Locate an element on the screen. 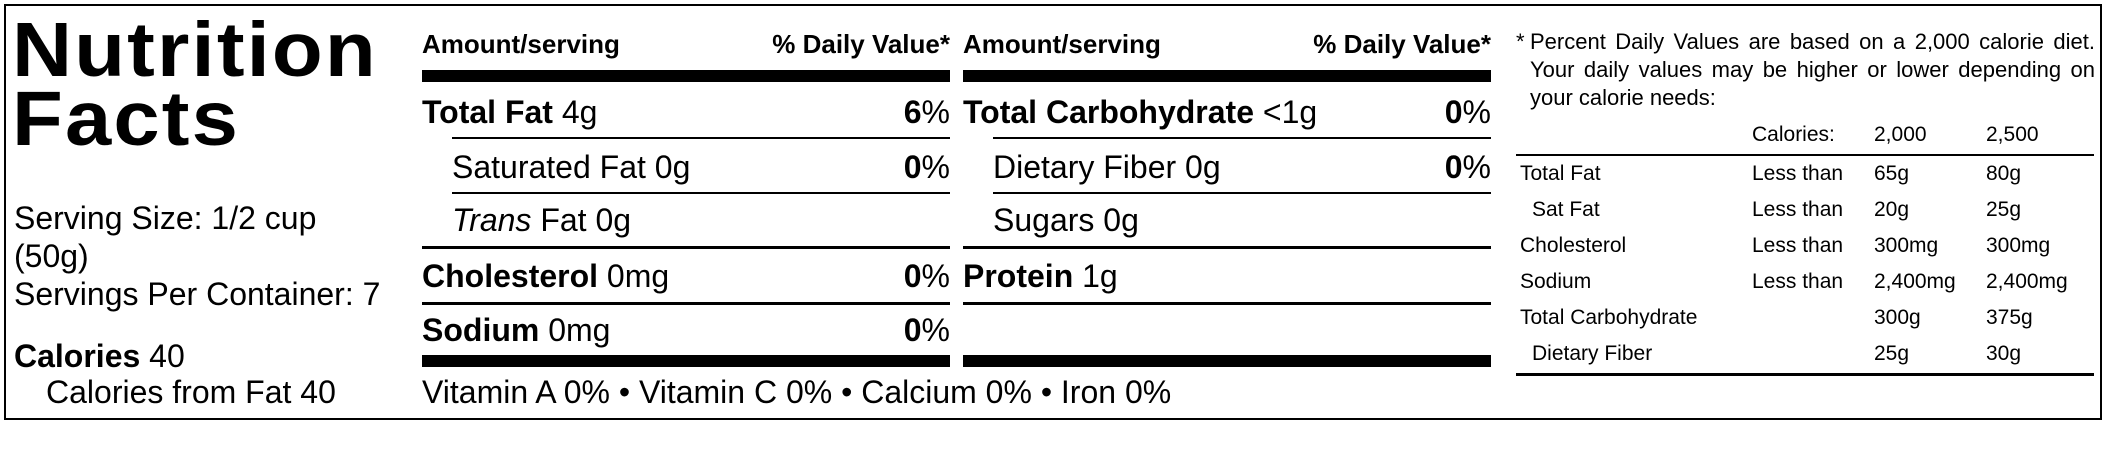 This screenshot has height=461, width=2108. footnote-value-2000: 65g is located at coordinates (1892, 173).